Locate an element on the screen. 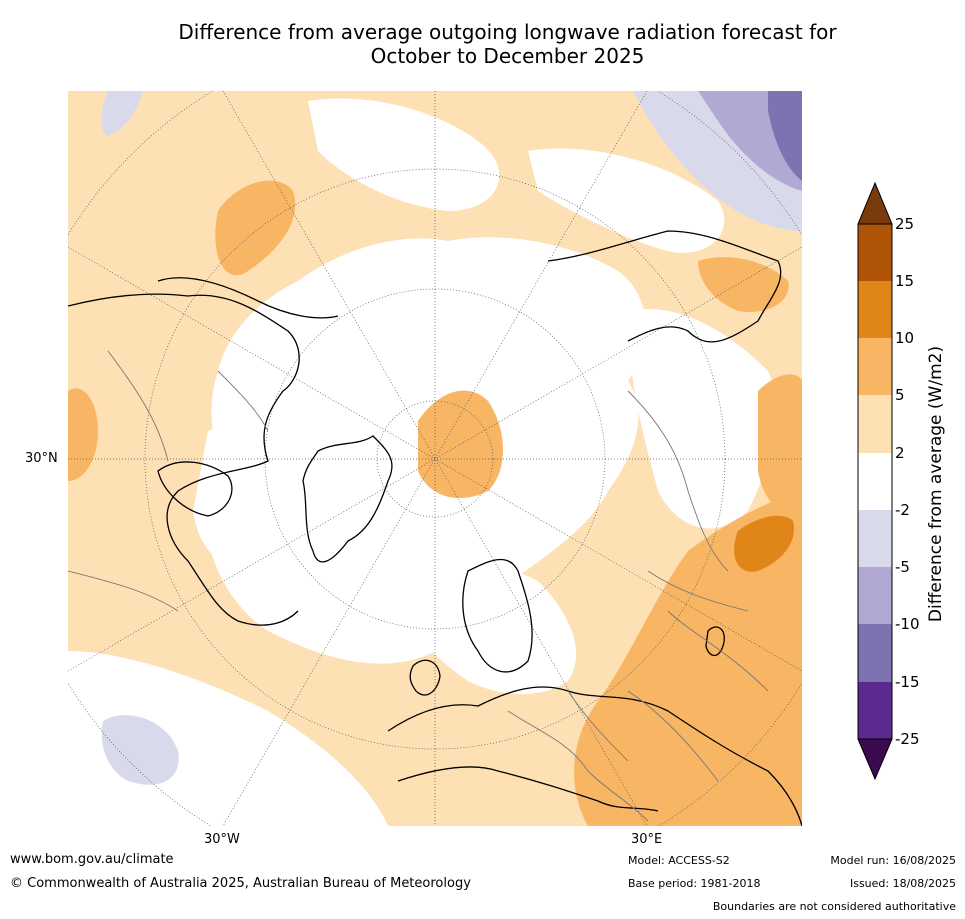 Image resolution: width=965 pixels, height=919 pixels. colorbar-band-m15-m10 is located at coordinates (875, 653).